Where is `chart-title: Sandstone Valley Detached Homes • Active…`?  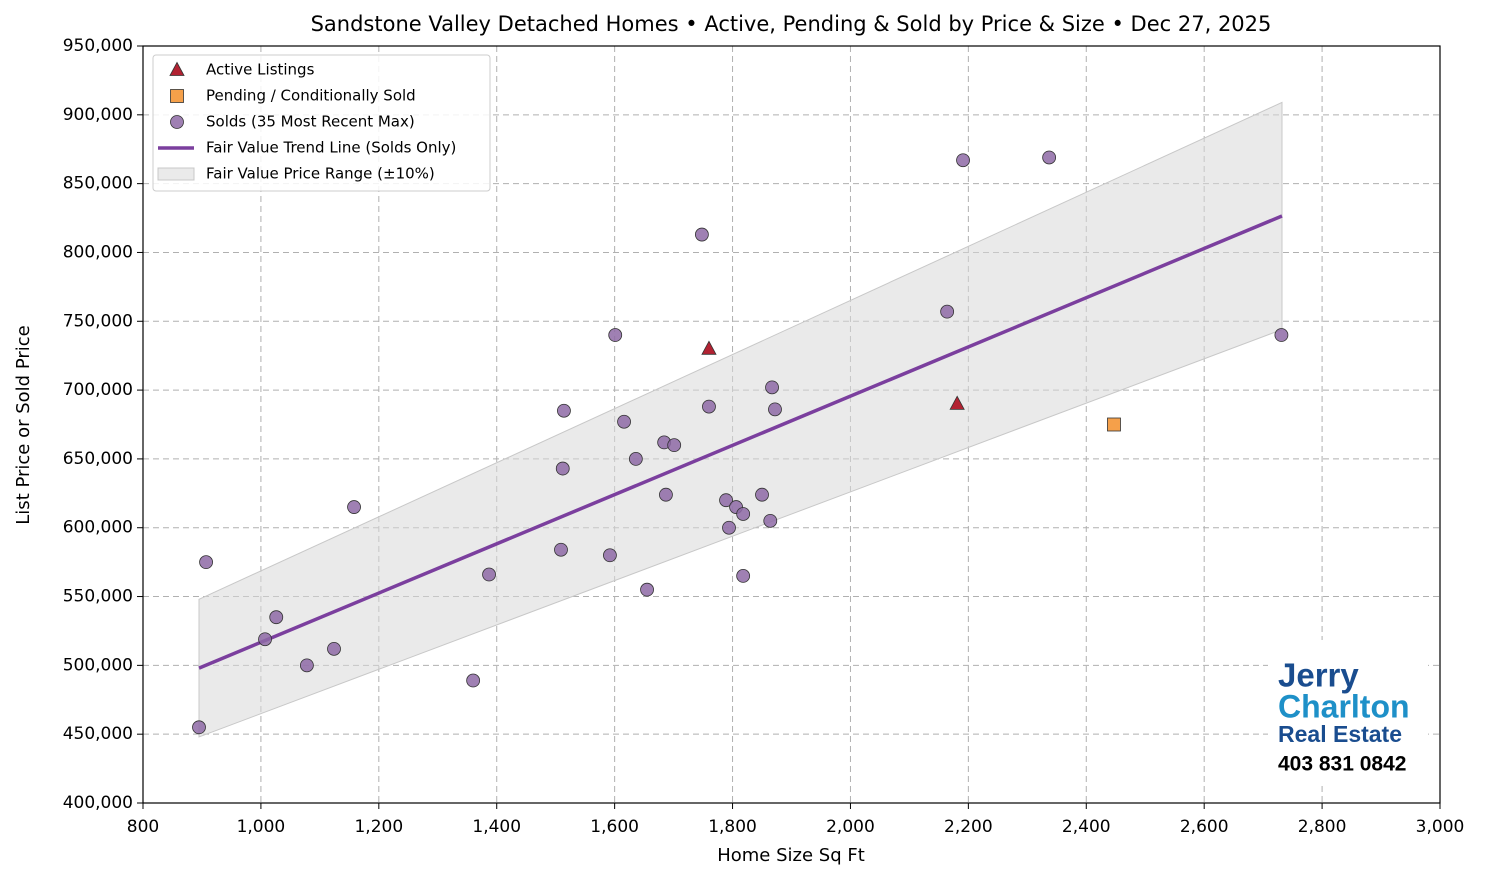 chart-title: Sandstone Valley Detached Homes • Active… is located at coordinates (791, 24).